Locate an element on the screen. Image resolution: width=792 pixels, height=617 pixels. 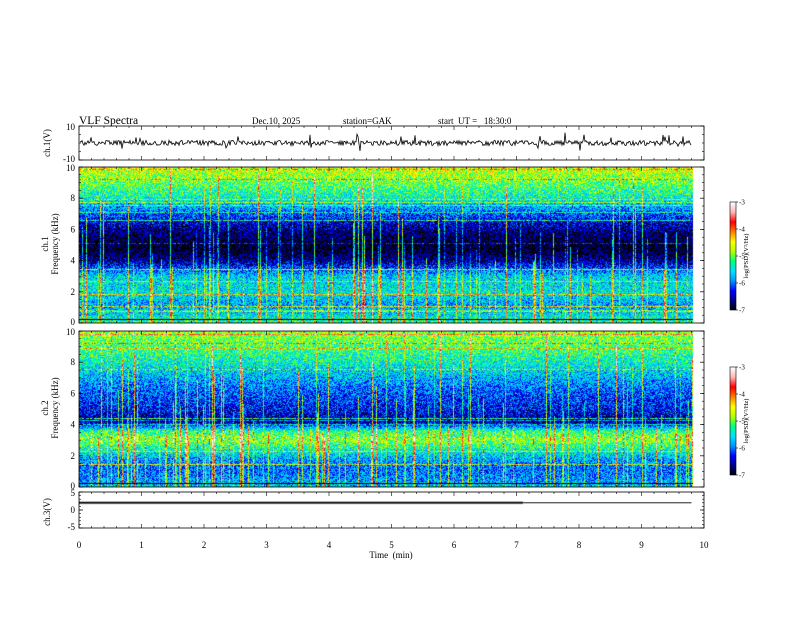
time-tick-label: 6 is located at coordinates (454, 545).